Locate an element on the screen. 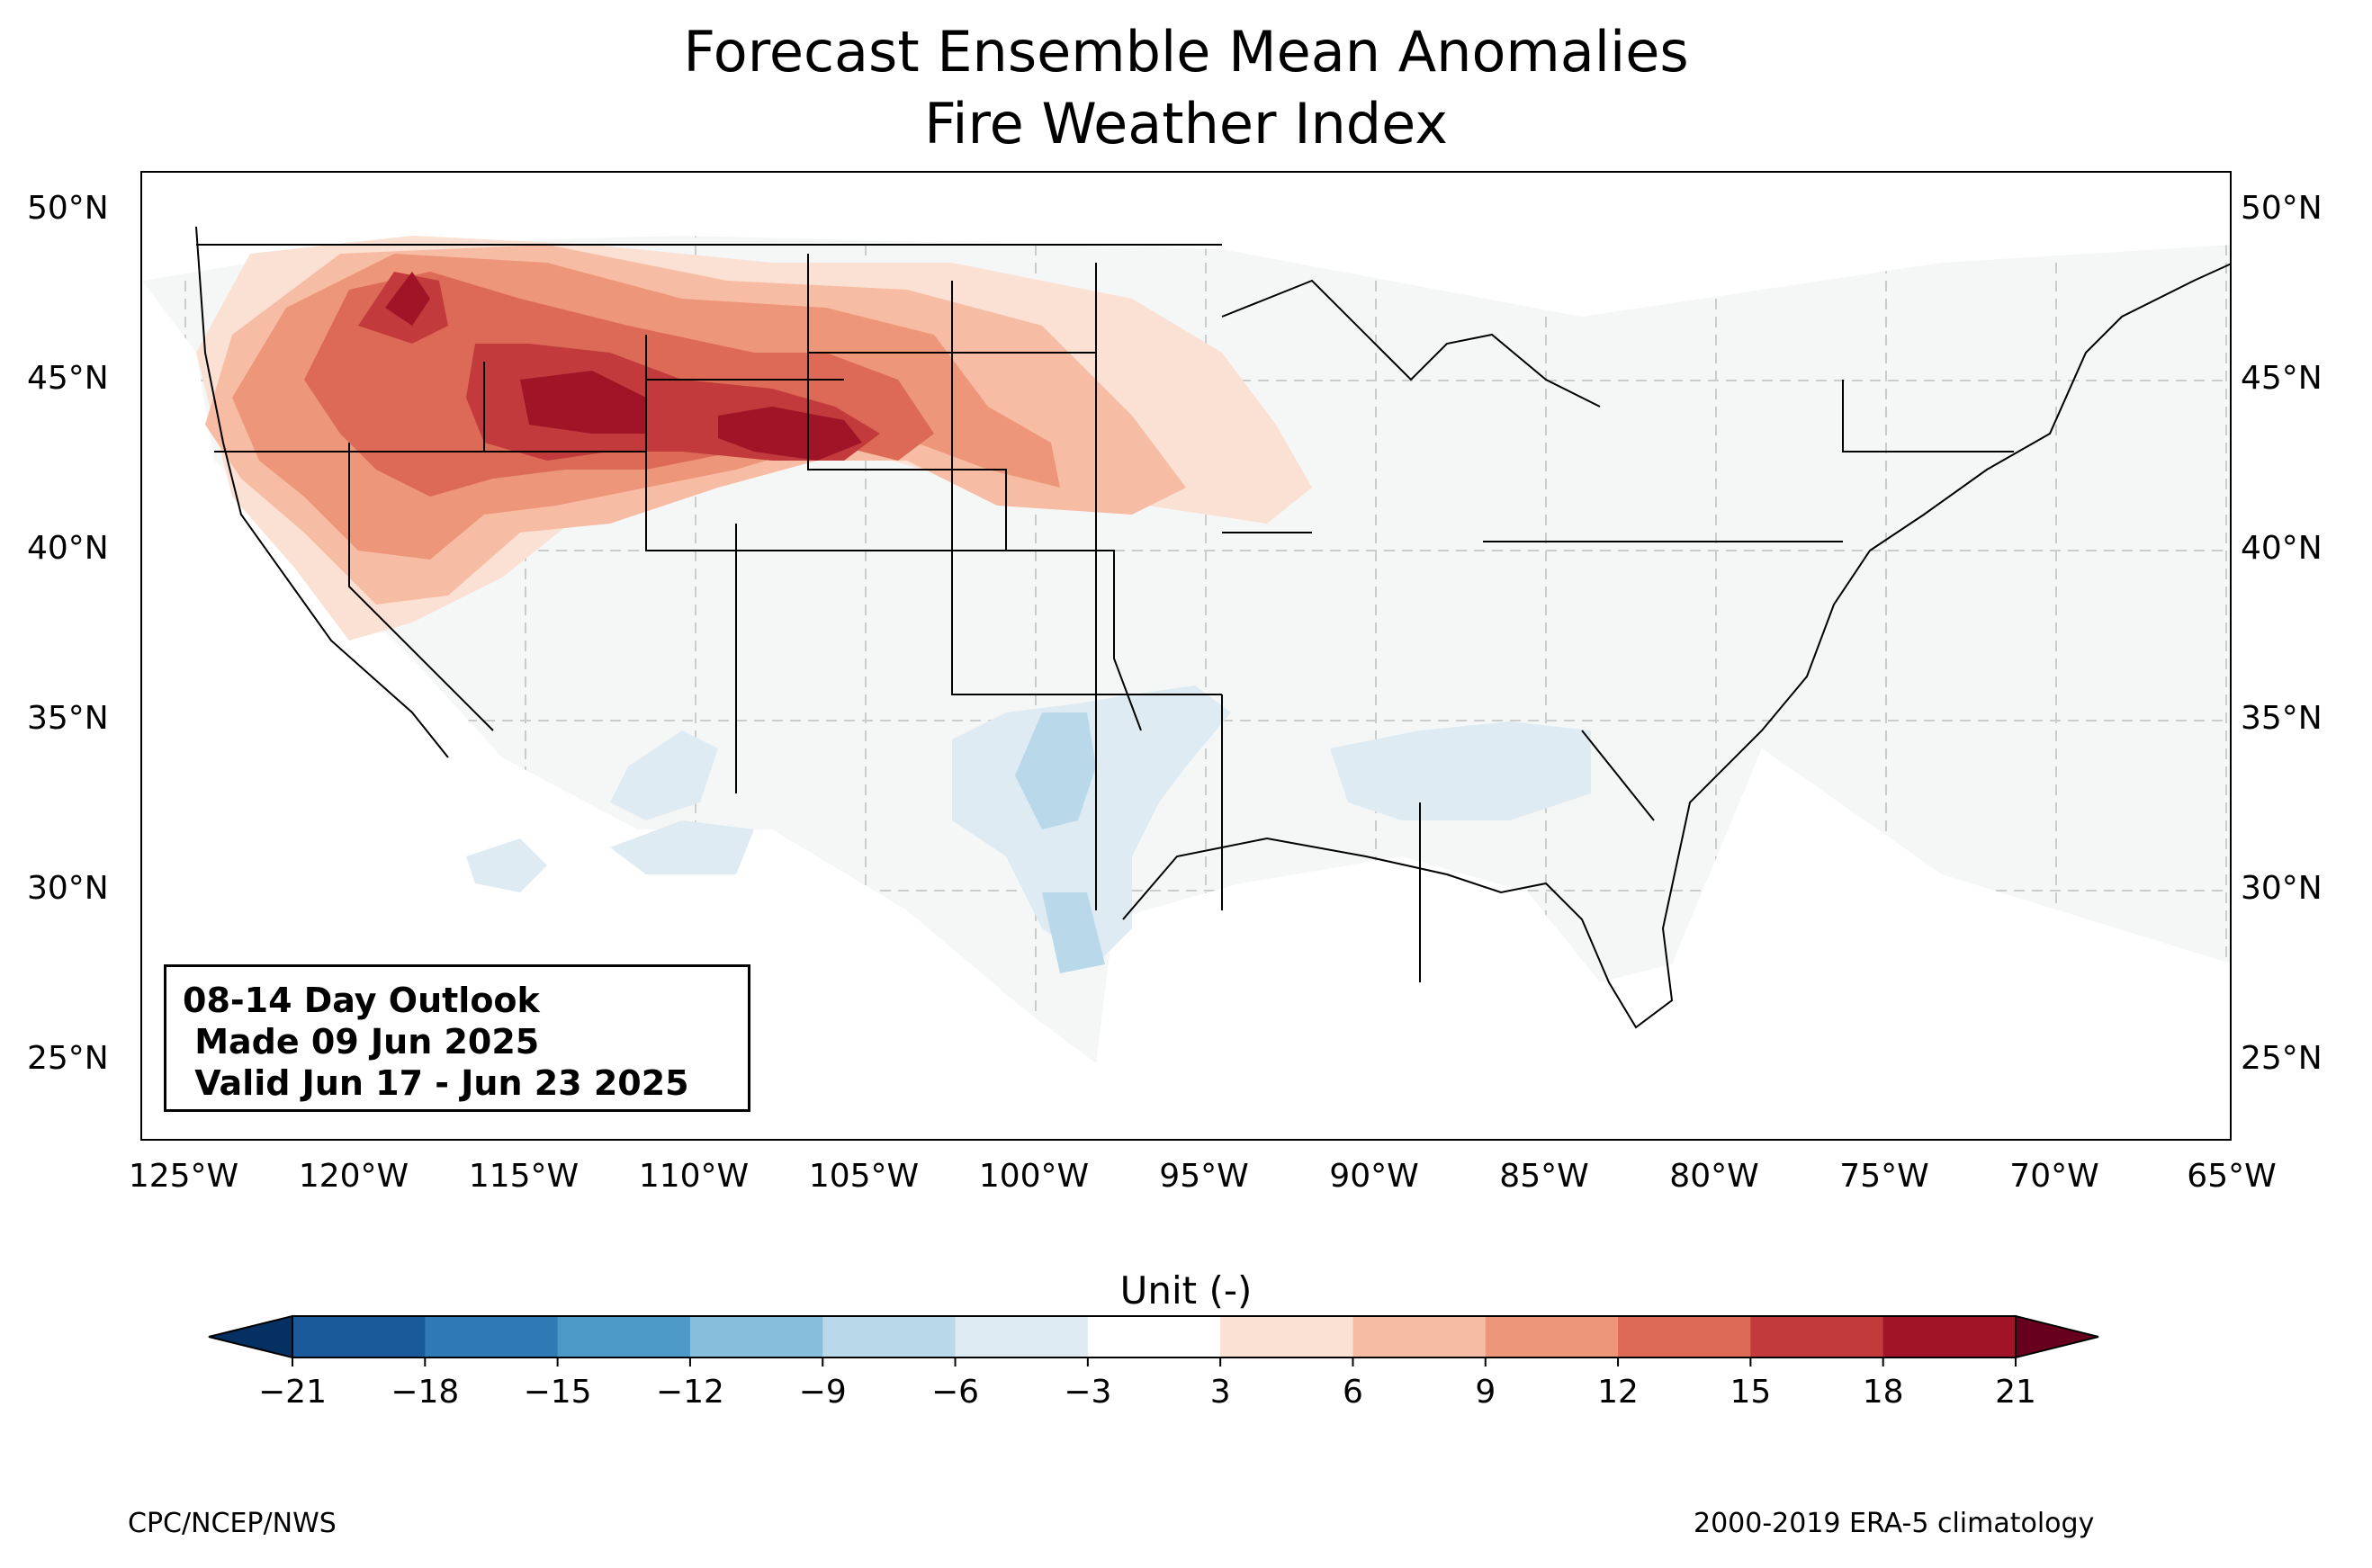 Image resolution: width=2372 pixels, height=1568 pixels. footer-source: CPC/NCEP/NWS is located at coordinates (232, 1523).